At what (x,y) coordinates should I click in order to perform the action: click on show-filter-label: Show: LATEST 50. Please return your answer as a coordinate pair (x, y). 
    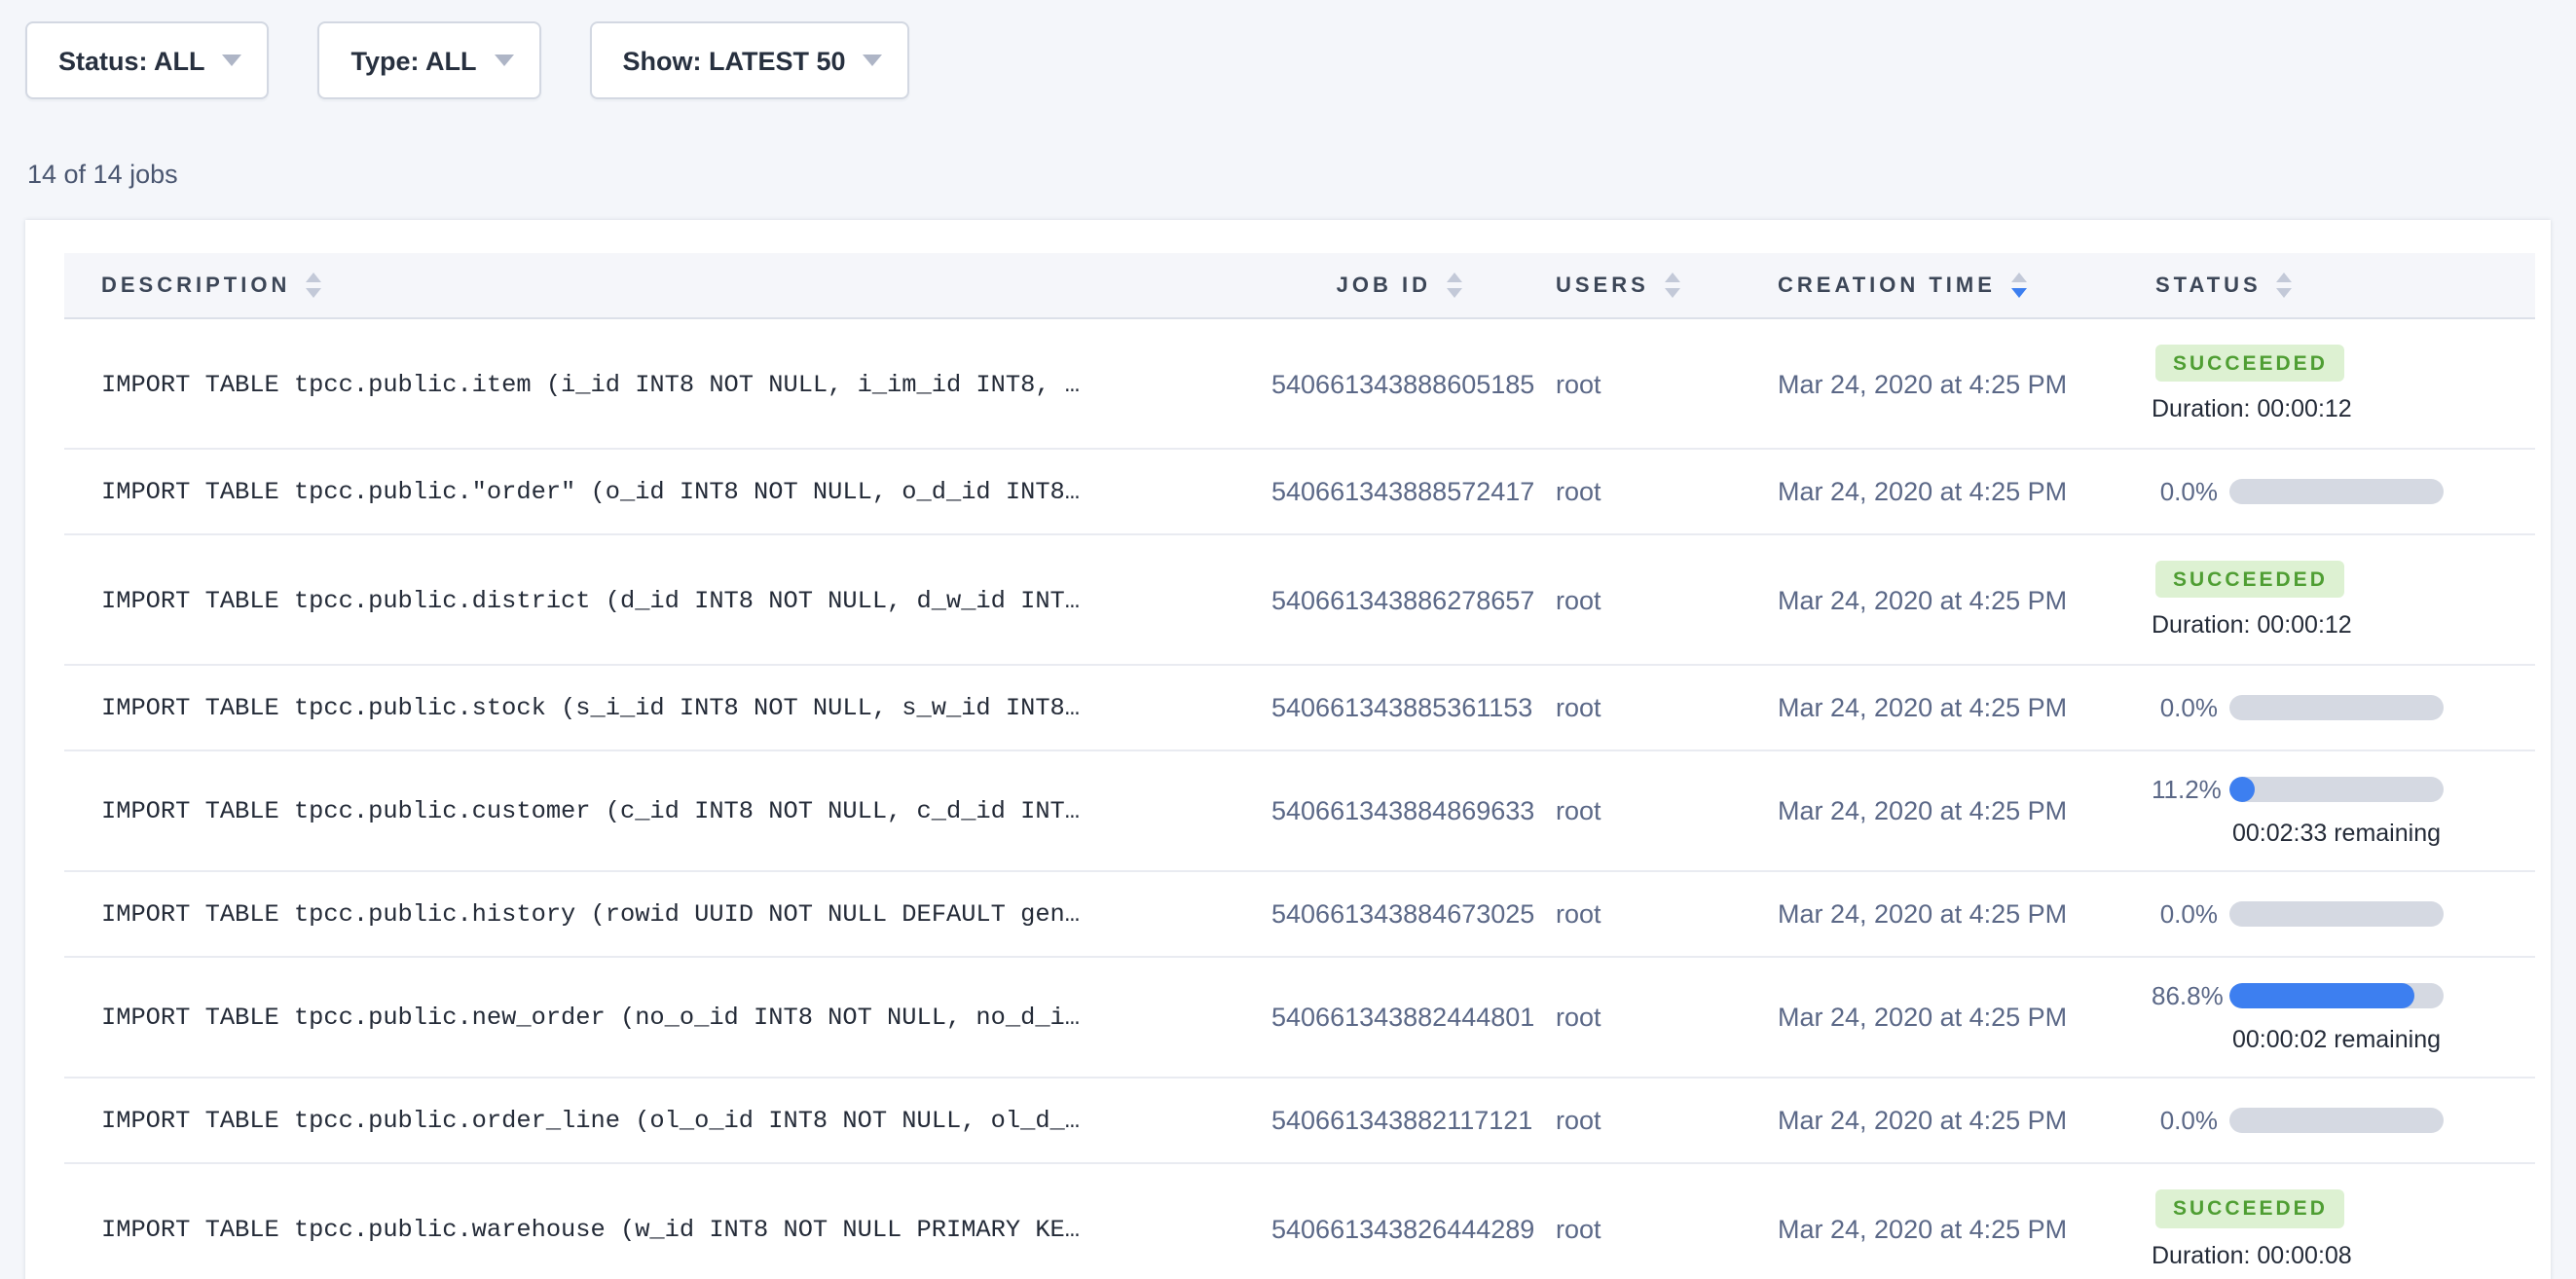
    Looking at the image, I should click on (734, 60).